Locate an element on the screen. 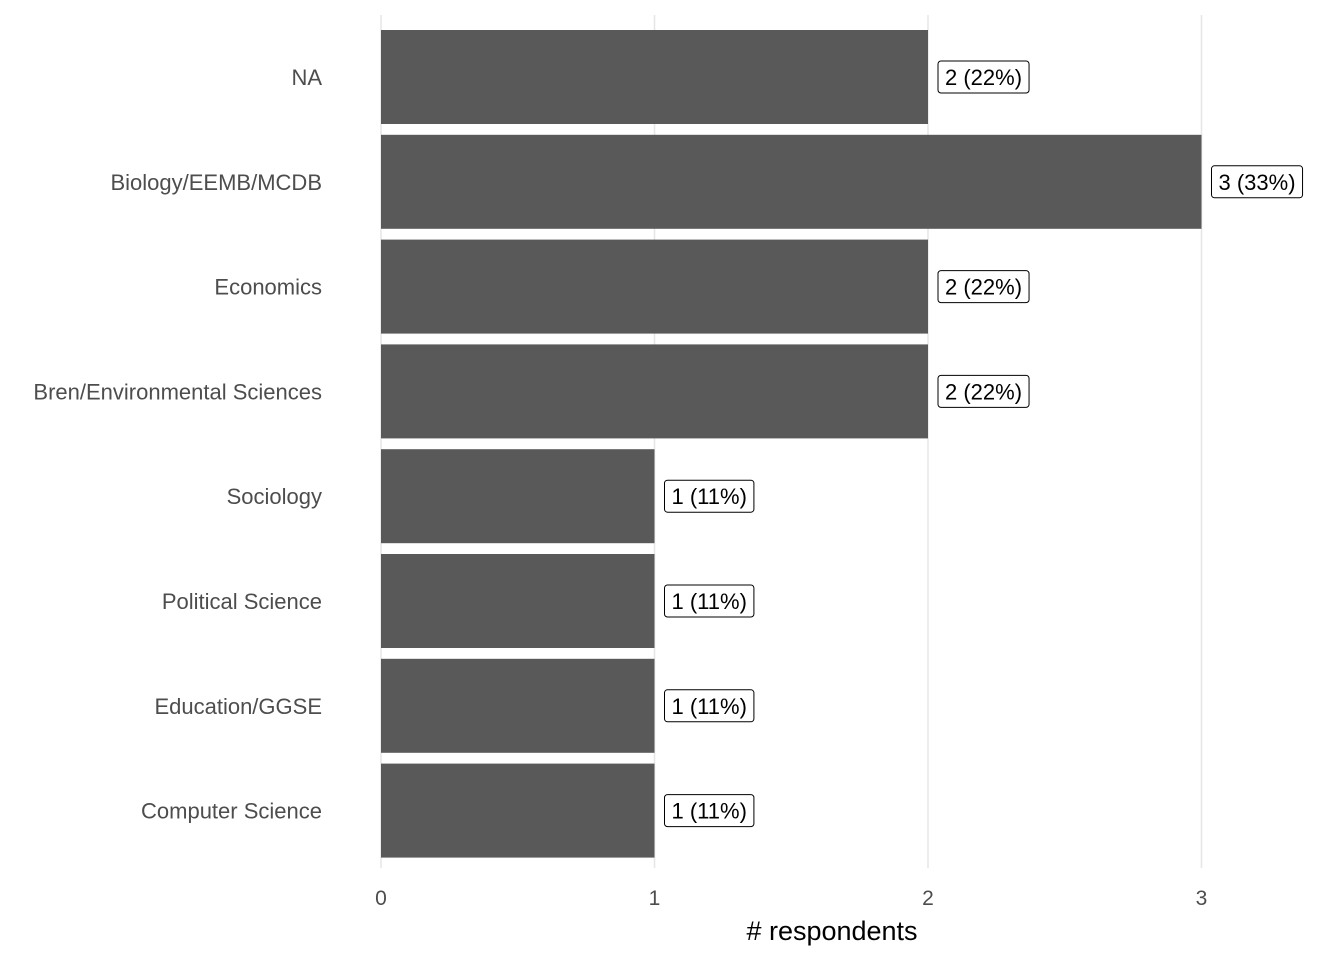  category-label: Biology/EEMB/MCDB is located at coordinates (216, 182).